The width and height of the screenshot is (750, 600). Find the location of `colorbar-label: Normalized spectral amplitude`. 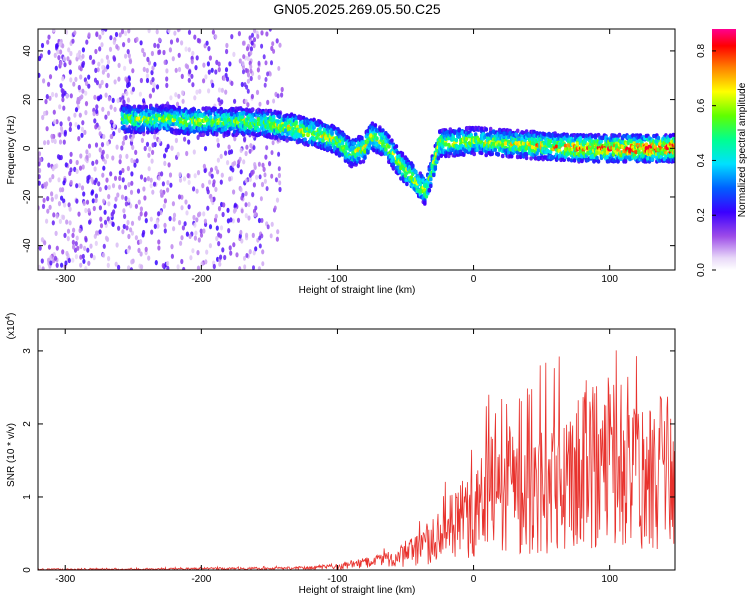

colorbar-label: Normalized spectral amplitude is located at coordinates (742, 149).